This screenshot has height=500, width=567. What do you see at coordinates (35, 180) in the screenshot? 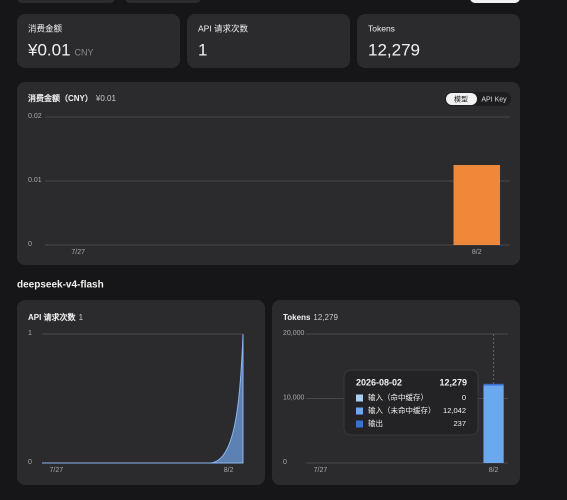
I see `y-tick-label: 0.01` at bounding box center [35, 180].